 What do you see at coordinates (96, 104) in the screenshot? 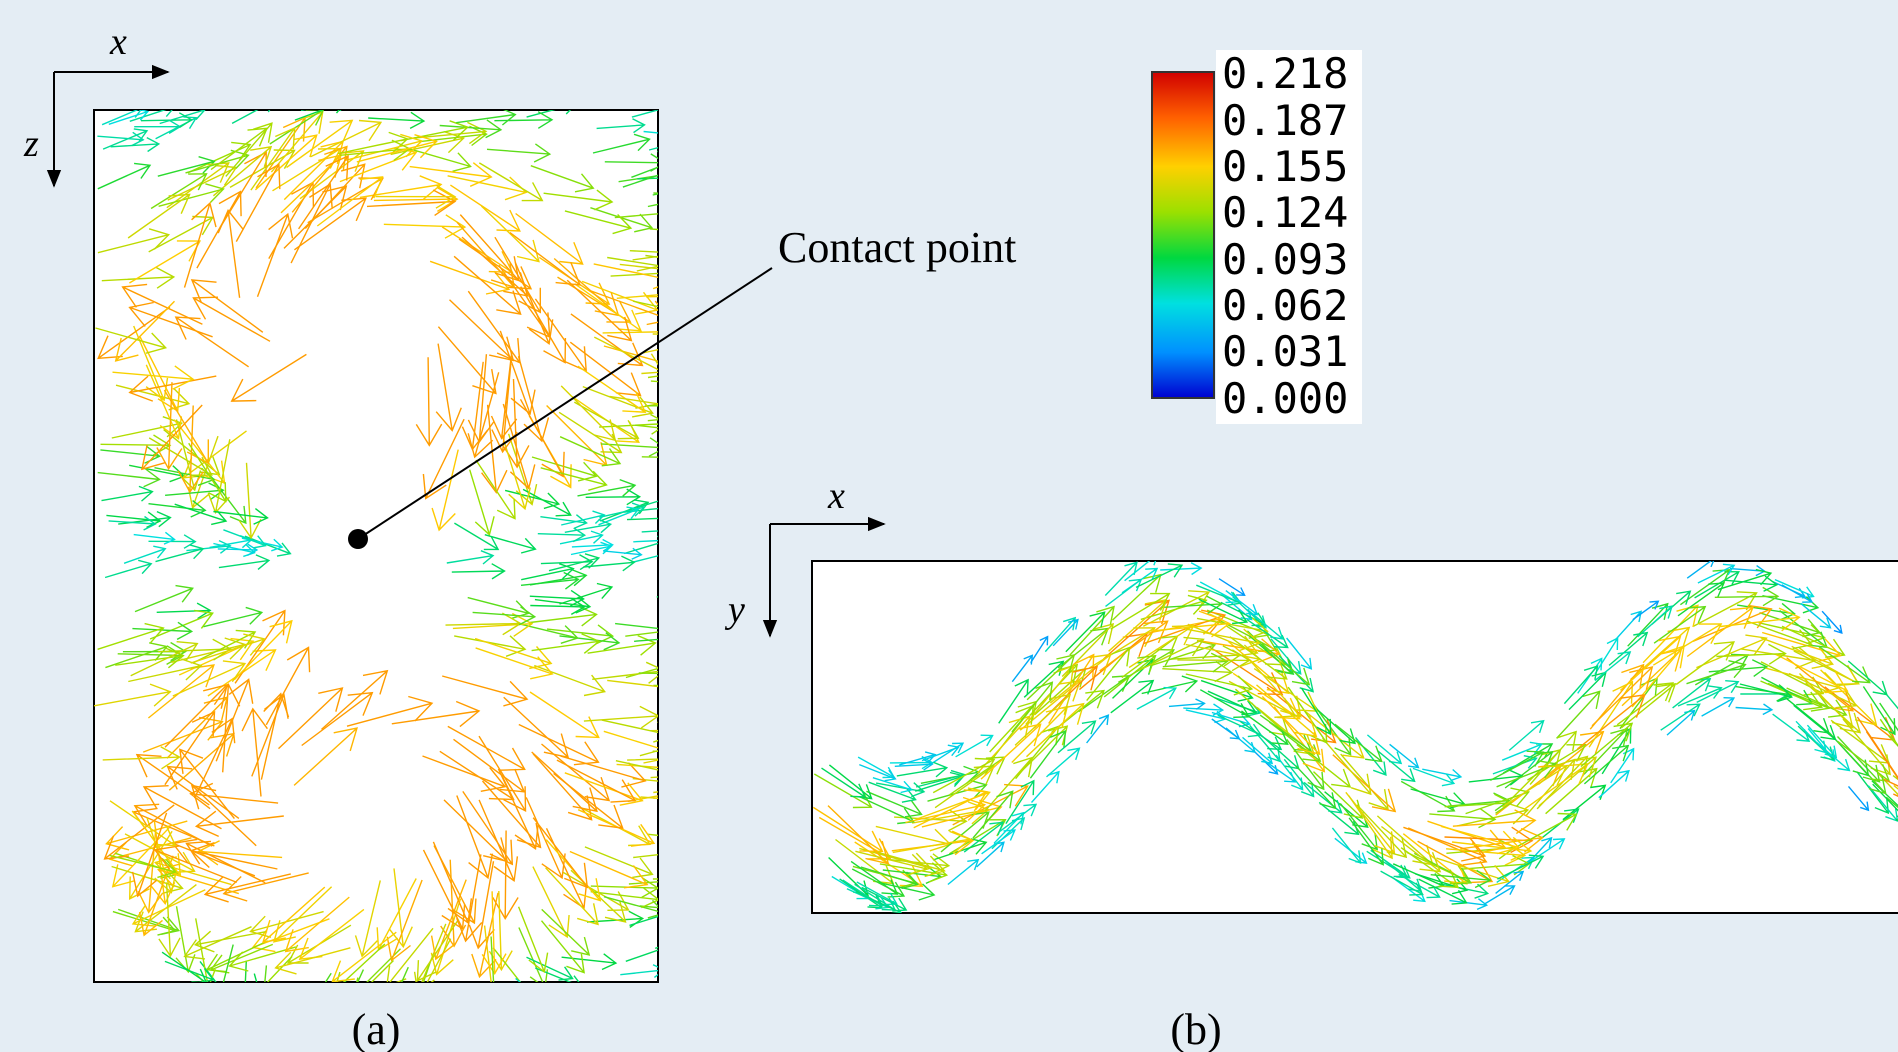
I see `panel-a-axes-indicator: x z` at bounding box center [96, 104].